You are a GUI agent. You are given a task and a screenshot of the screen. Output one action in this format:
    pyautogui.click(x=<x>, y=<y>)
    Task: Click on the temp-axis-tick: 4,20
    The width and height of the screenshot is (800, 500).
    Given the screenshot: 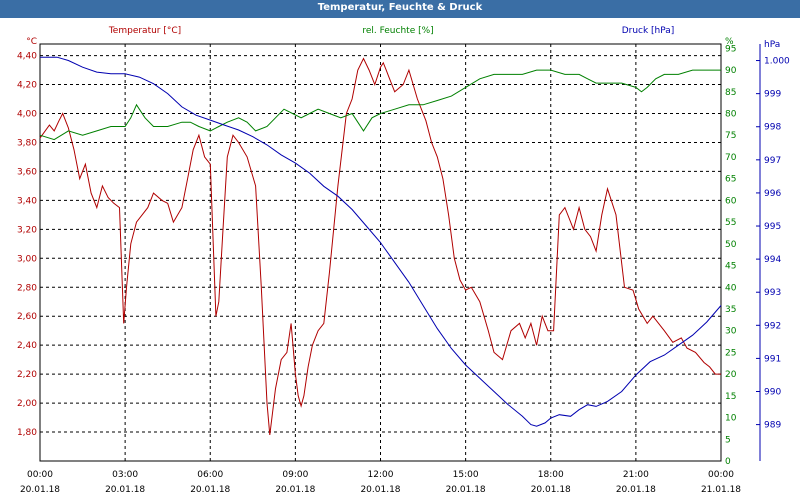 What is the action you would take?
    pyautogui.click(x=27, y=86)
    